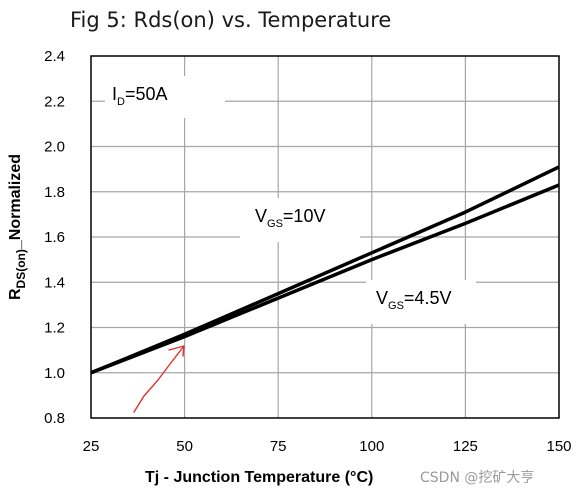 This screenshot has height=494, width=588. I want to click on x-axis-label: Tj - Junction Temperature (°C), so click(259, 477).